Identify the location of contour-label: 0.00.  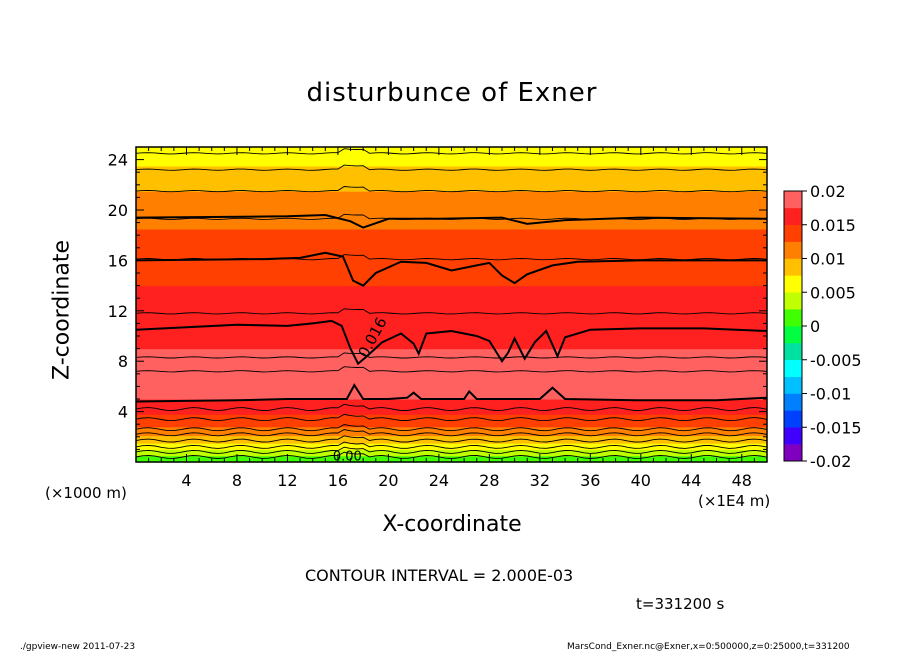
(347, 457).